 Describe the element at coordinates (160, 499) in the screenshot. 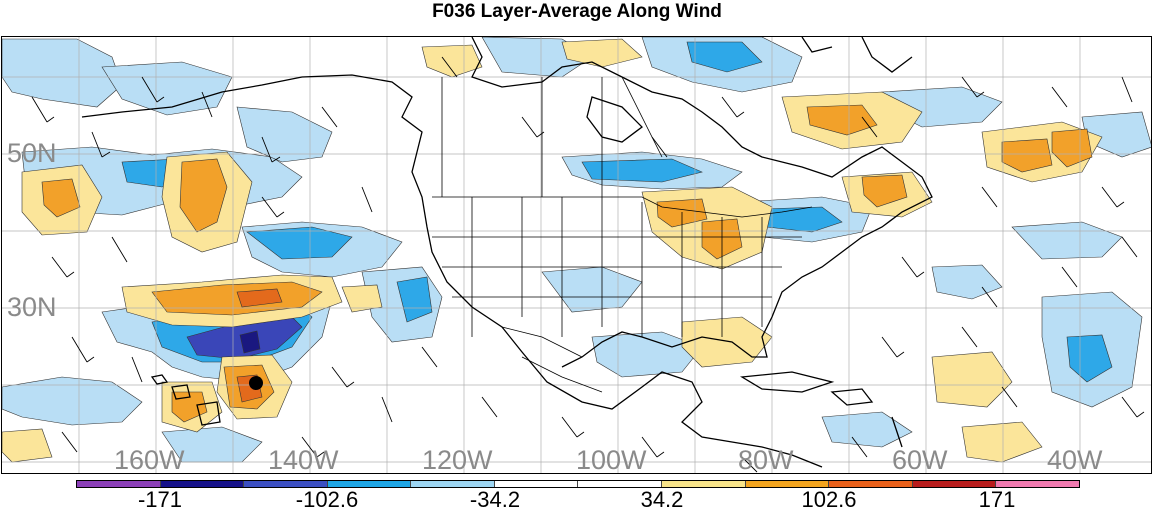

I see `colorbar-label-neg-171: -171` at that location.